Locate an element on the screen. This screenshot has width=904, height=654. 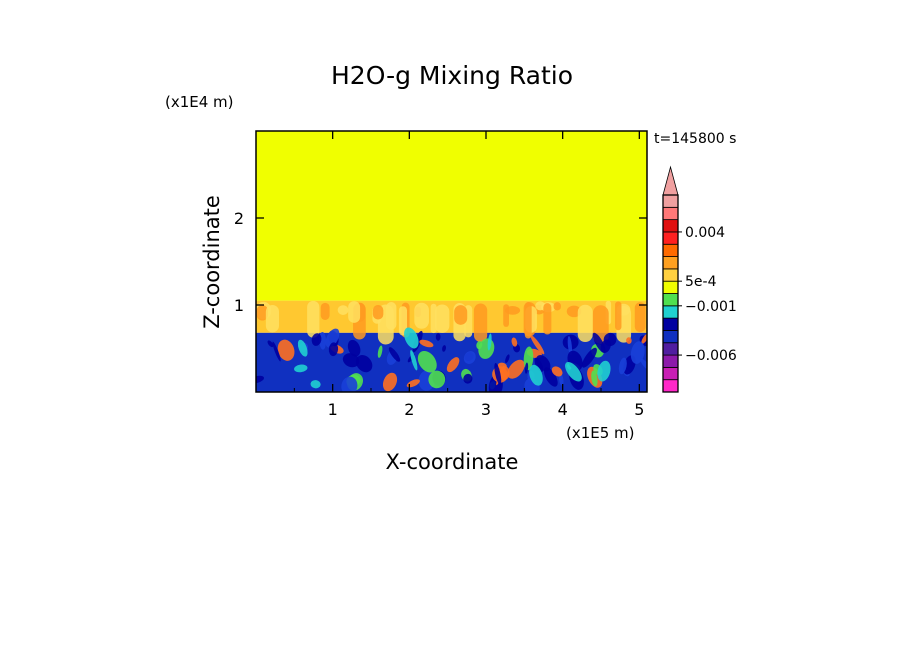
colorbar: 0.004 5e-4 −0.001 −0.006 is located at coordinates (699, 279).